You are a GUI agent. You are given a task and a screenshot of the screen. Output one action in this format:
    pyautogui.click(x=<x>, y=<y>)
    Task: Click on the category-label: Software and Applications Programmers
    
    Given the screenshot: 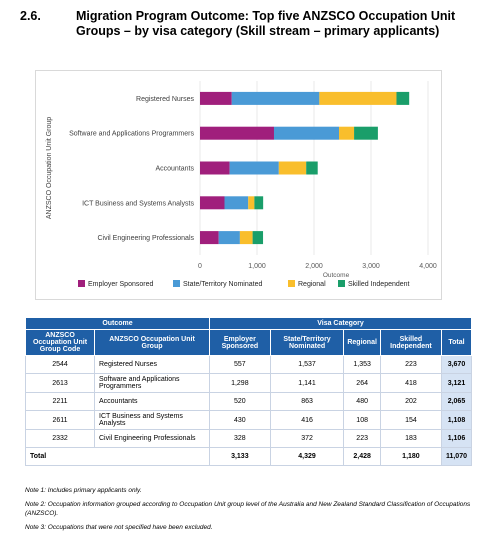 What is the action you would take?
    pyautogui.click(x=131, y=134)
    